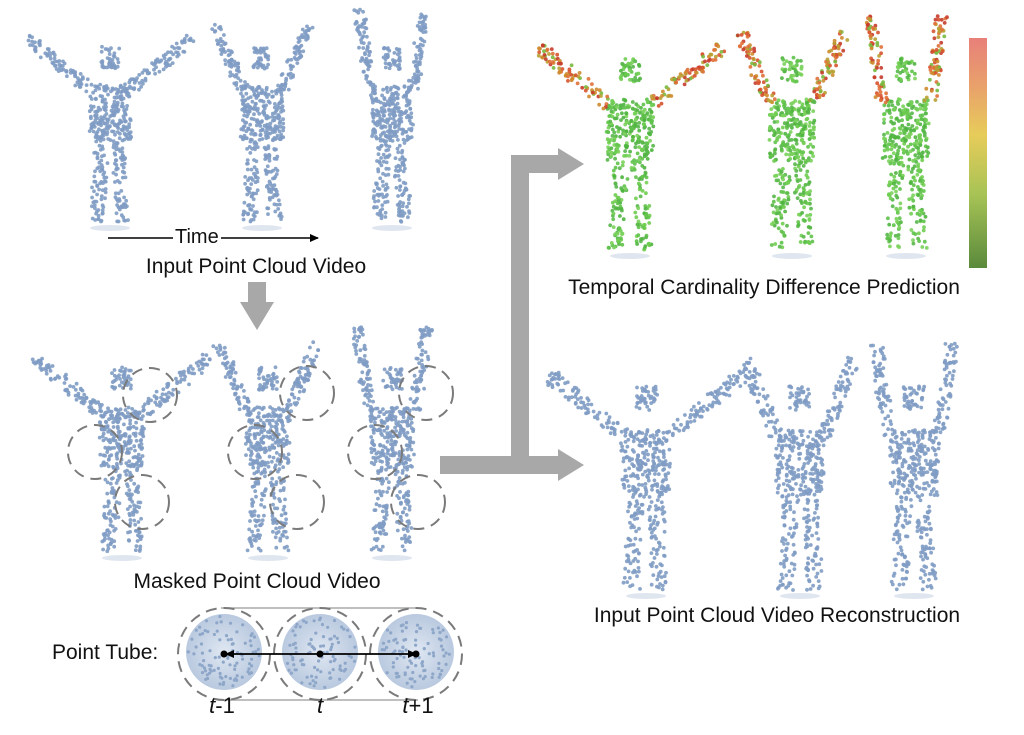  I want to click on point-tube, so click(320, 654).